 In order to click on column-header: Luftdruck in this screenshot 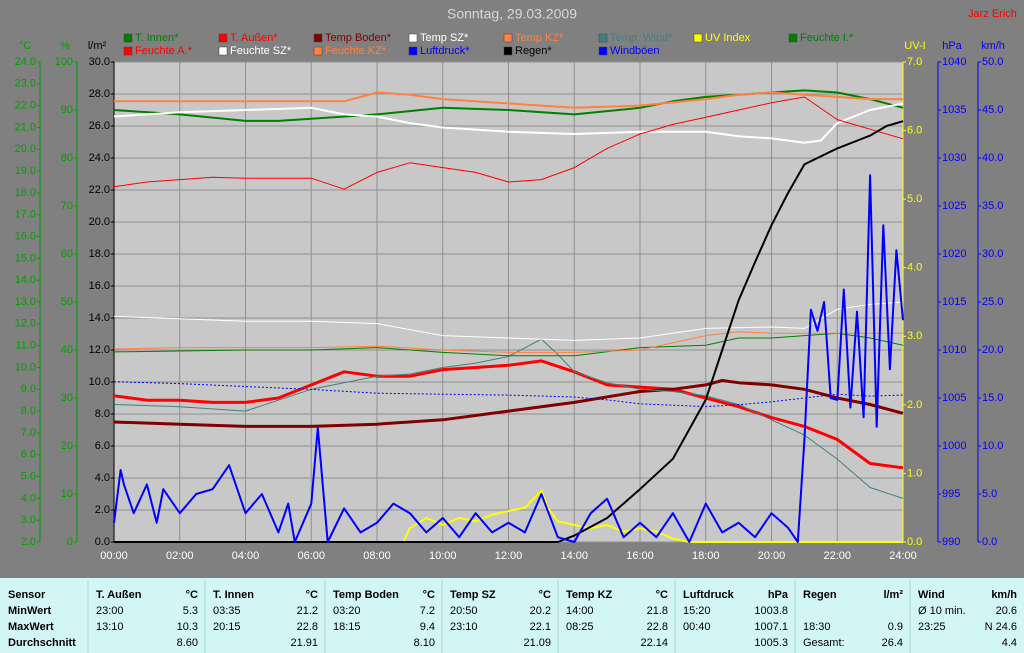, I will do `click(709, 595)`.